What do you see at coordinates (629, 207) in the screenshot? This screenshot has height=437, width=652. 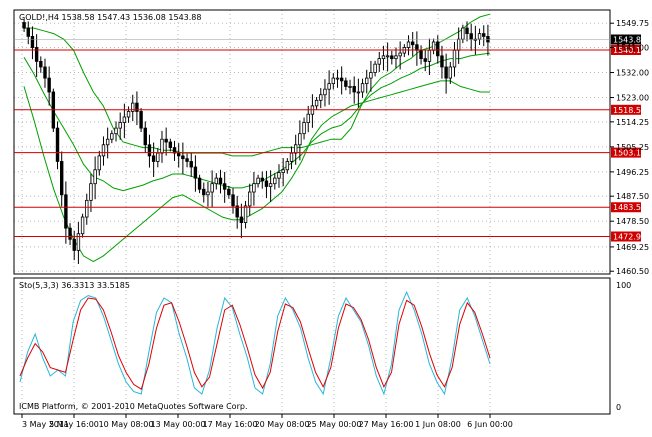 I see `level-label: 1483.52` at bounding box center [629, 207].